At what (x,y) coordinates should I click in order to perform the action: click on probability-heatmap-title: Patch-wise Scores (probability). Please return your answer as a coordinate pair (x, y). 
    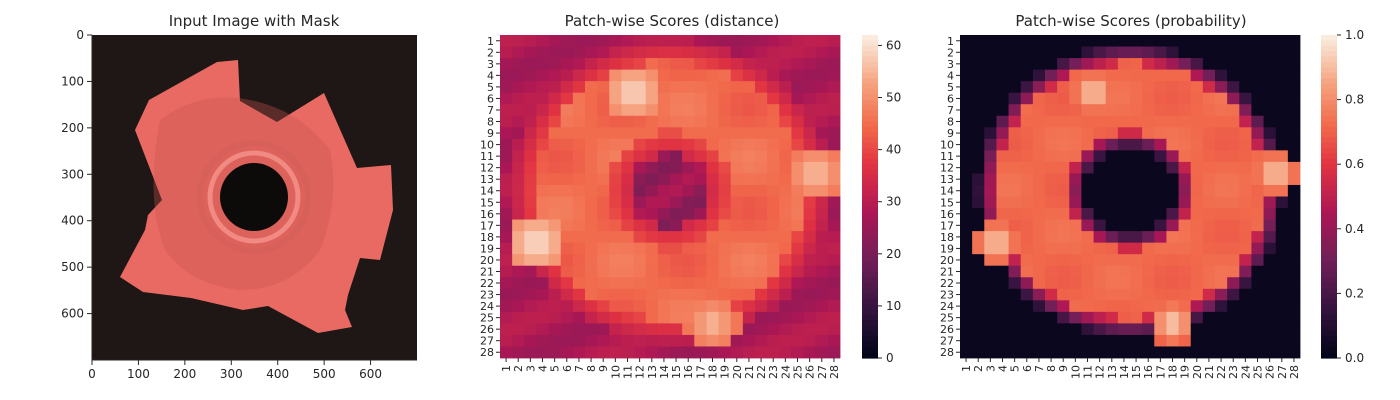
    Looking at the image, I should click on (1130, 21).